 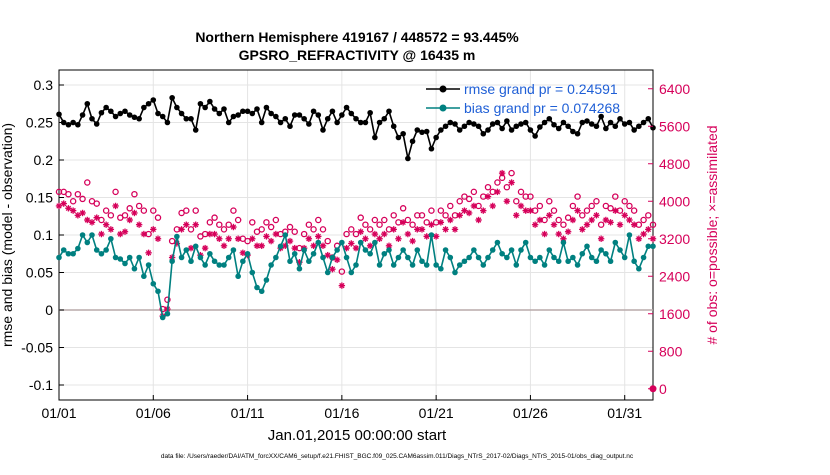 What do you see at coordinates (7, 235) in the screenshot?
I see `y-axis-left-label: rmse and bias (model - observation)` at bounding box center [7, 235].